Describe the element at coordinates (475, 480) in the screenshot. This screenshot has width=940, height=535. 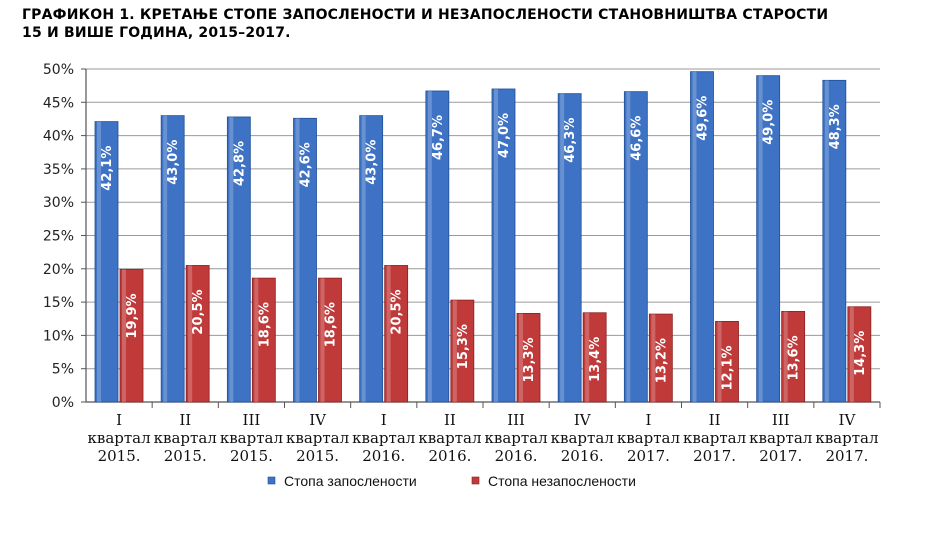
I see `legend-swatch-unemployment` at that location.